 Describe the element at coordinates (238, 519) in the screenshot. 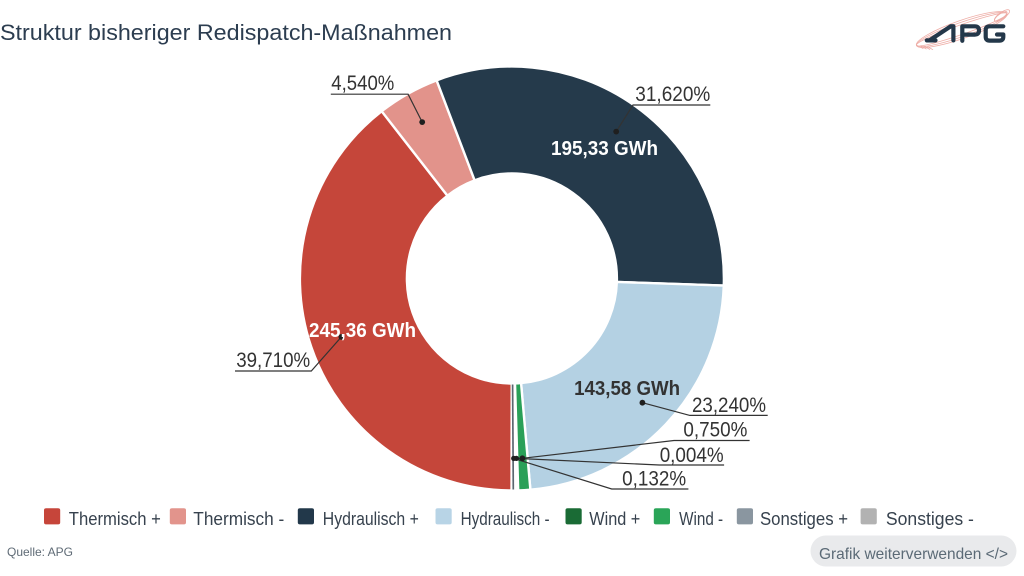

I see `svg-text: Thermisch -` at that location.